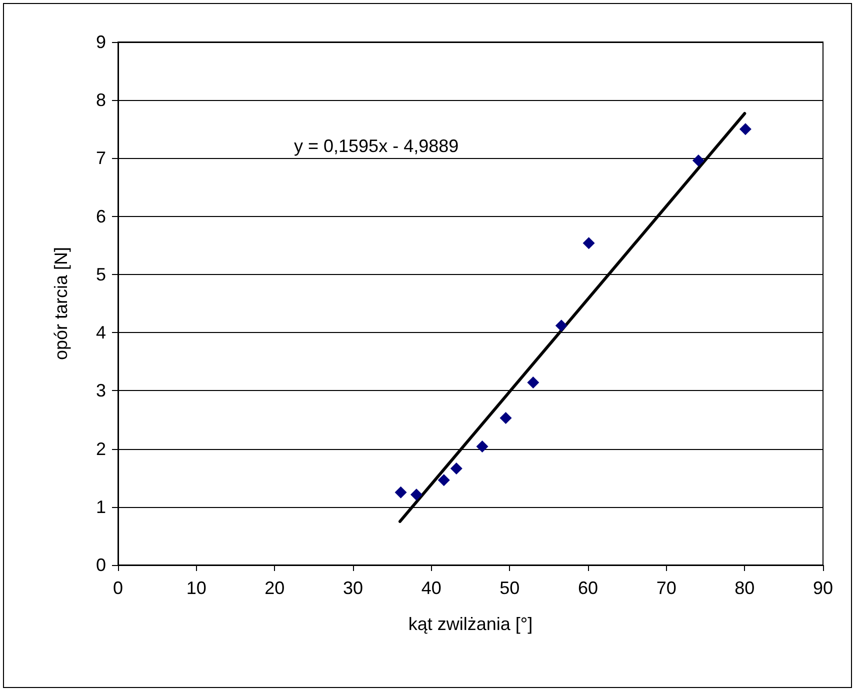  Describe the element at coordinates (101, 216) in the screenshot. I see `y-tick-label: 6` at that location.